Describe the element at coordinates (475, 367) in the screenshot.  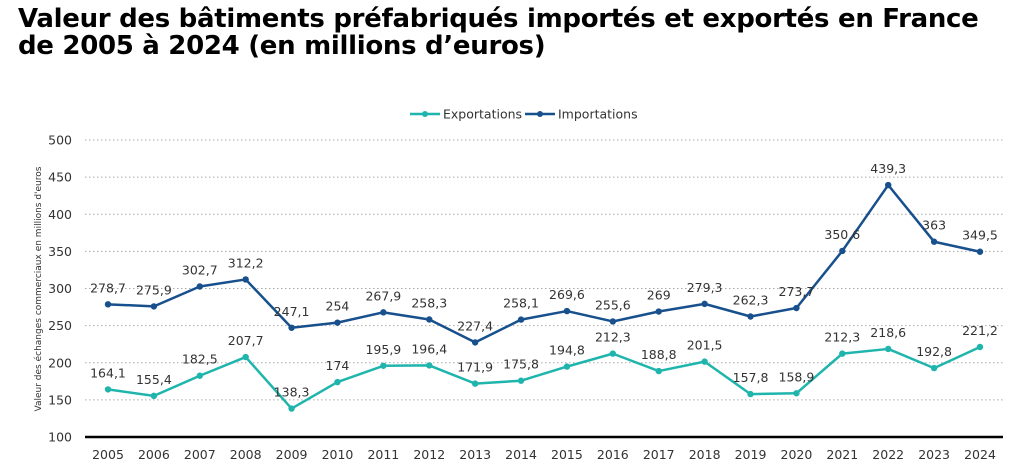
I see `data-label-exportations: 171,9` at that location.